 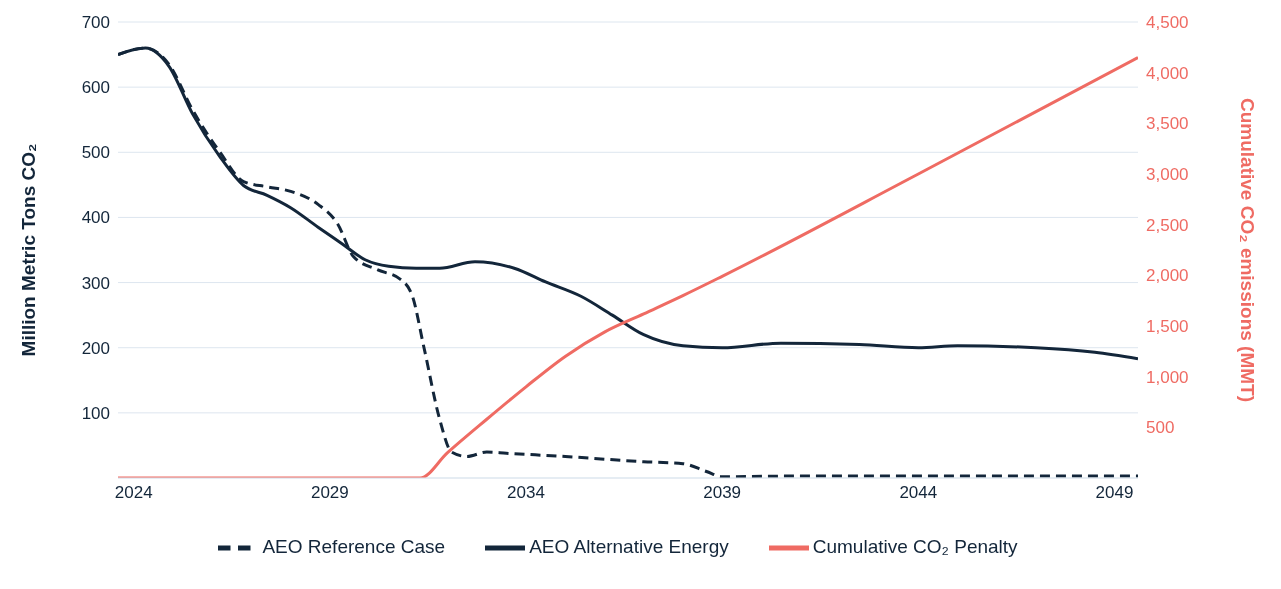 What do you see at coordinates (354, 547) in the screenshot?
I see `legend-label: AEO Reference Case` at bounding box center [354, 547].